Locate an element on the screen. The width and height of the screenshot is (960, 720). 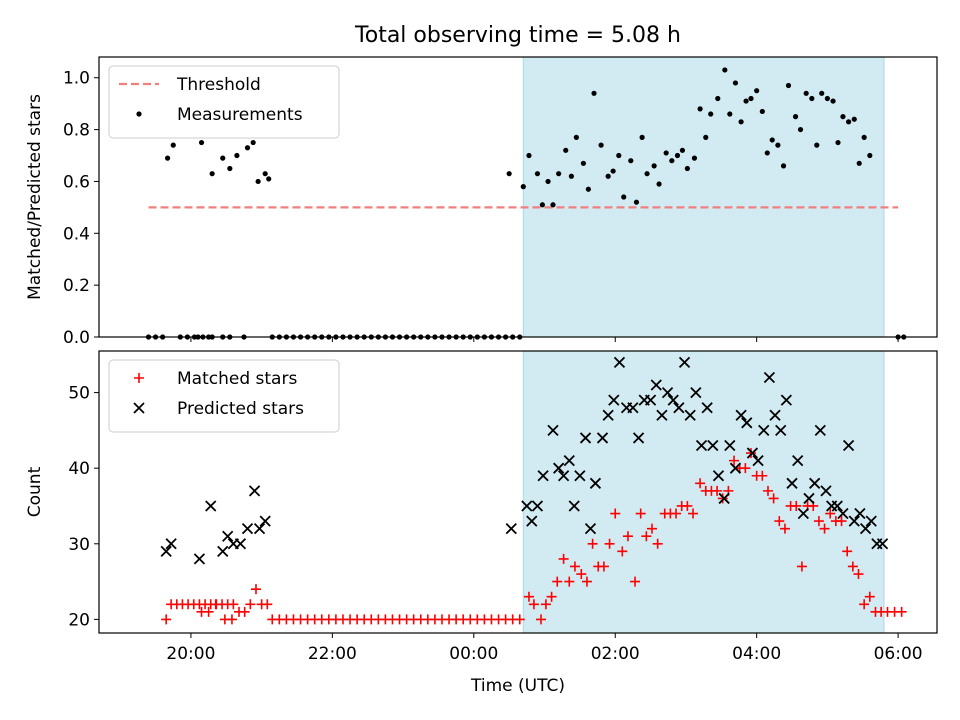
y-tick-label: 40 is located at coordinates (79, 469).